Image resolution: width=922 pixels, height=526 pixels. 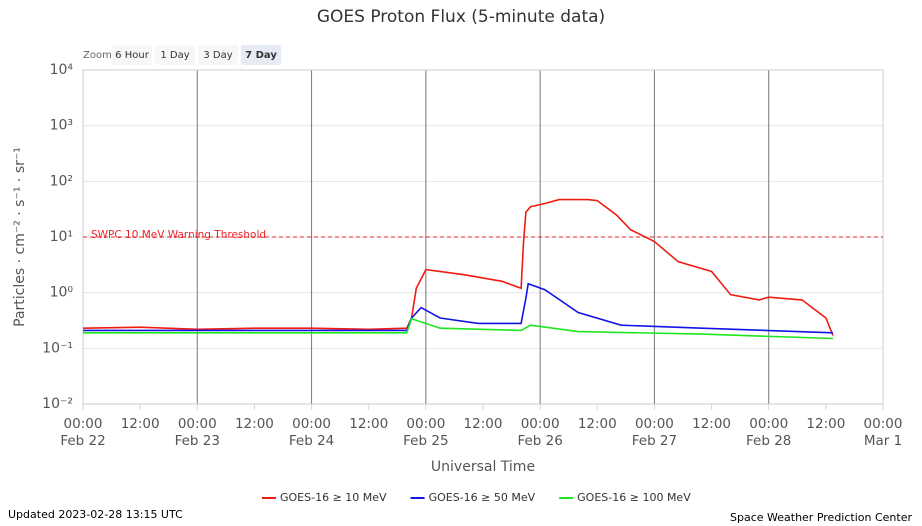 I want to click on zoom-button-label: 3 Day, so click(x=217, y=55).